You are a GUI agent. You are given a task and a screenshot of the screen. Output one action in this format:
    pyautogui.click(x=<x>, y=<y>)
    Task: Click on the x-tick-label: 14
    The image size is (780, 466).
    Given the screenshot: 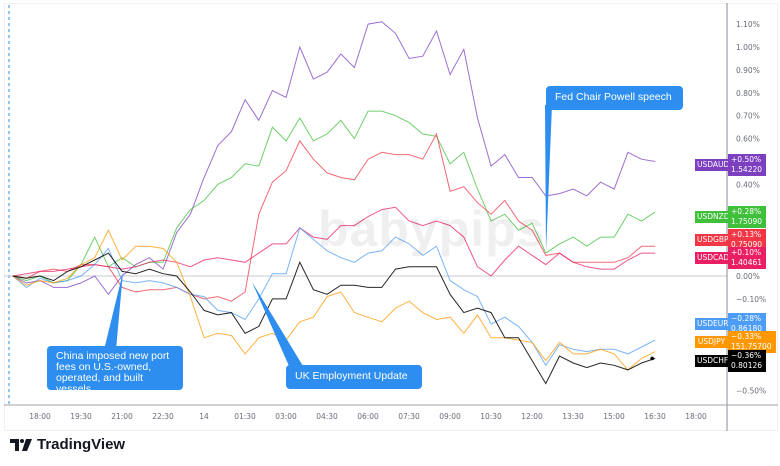 What is the action you would take?
    pyautogui.click(x=204, y=416)
    